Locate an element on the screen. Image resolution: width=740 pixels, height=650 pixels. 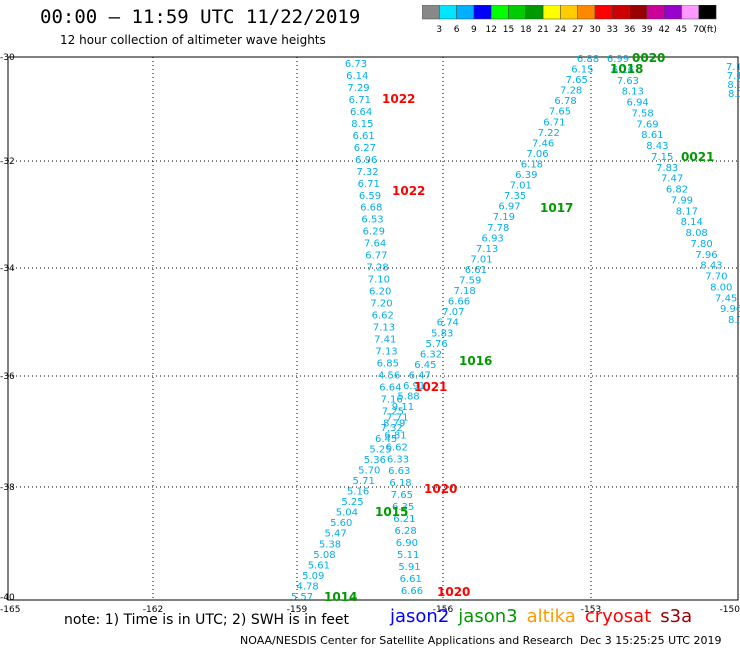
wave-height-label: 7.69 is located at coordinates (647, 124).